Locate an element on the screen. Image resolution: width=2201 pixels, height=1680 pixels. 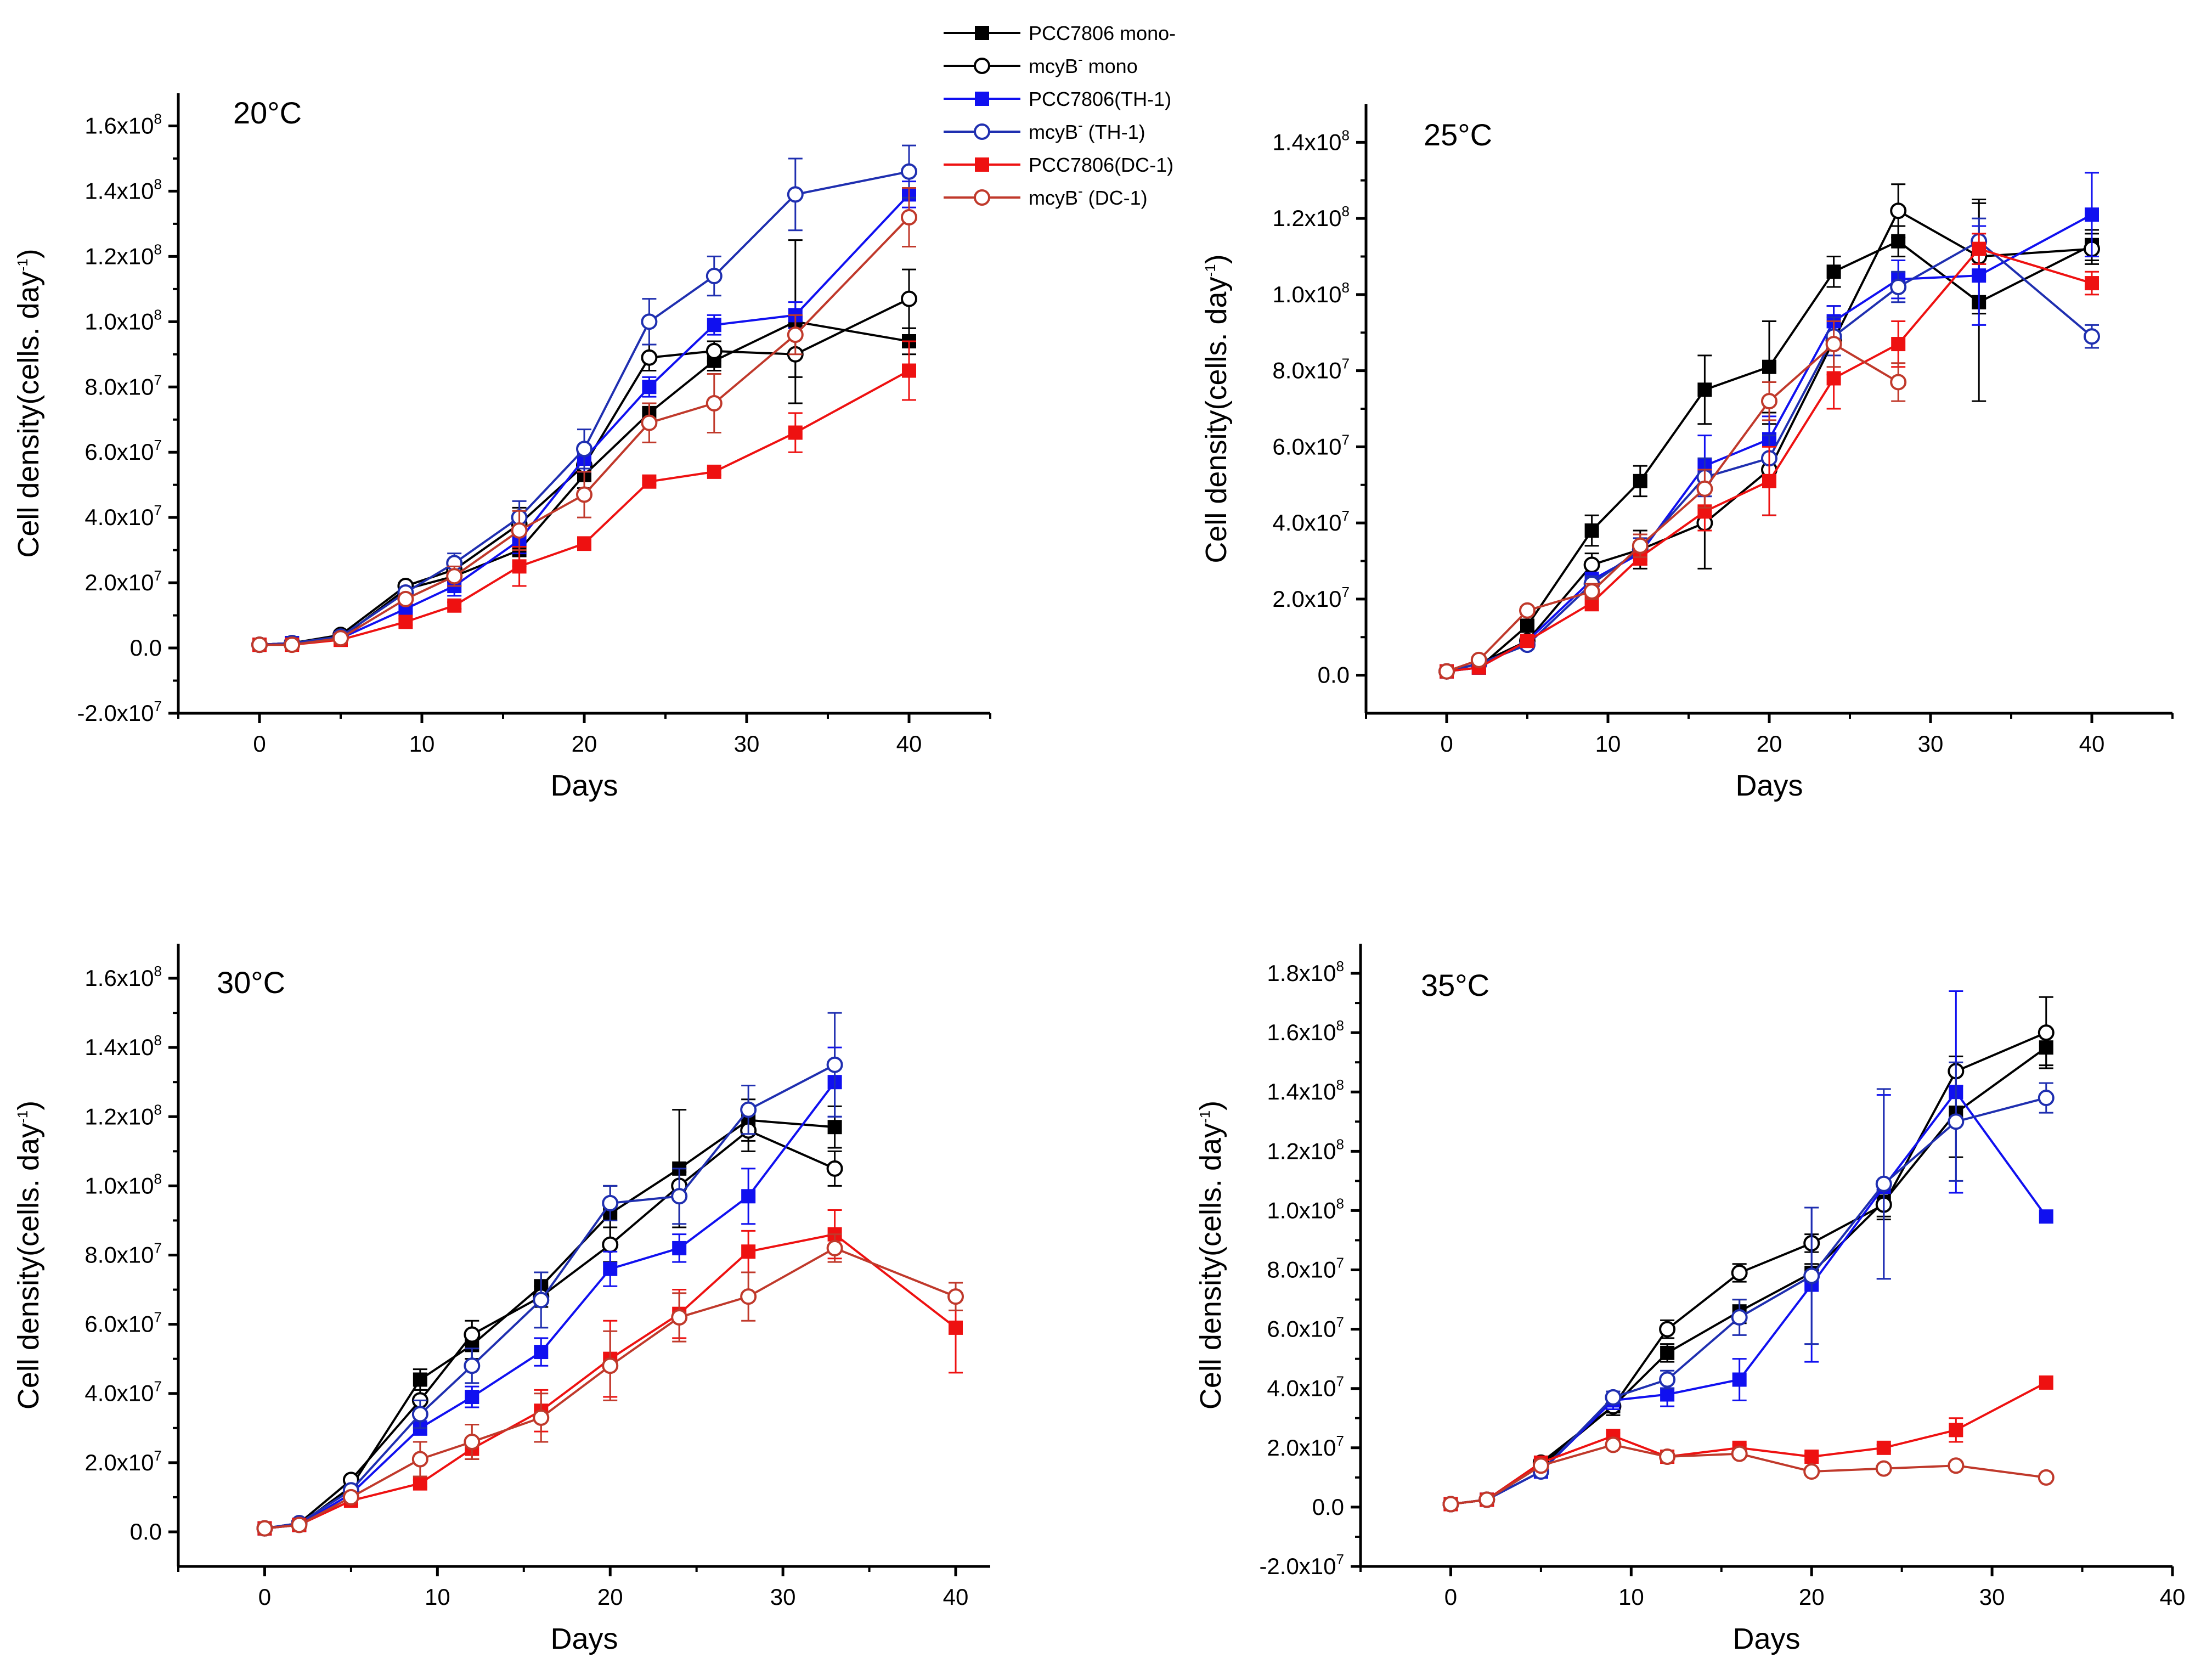
y-tick-label: 0.0 is located at coordinates (146, 1531).